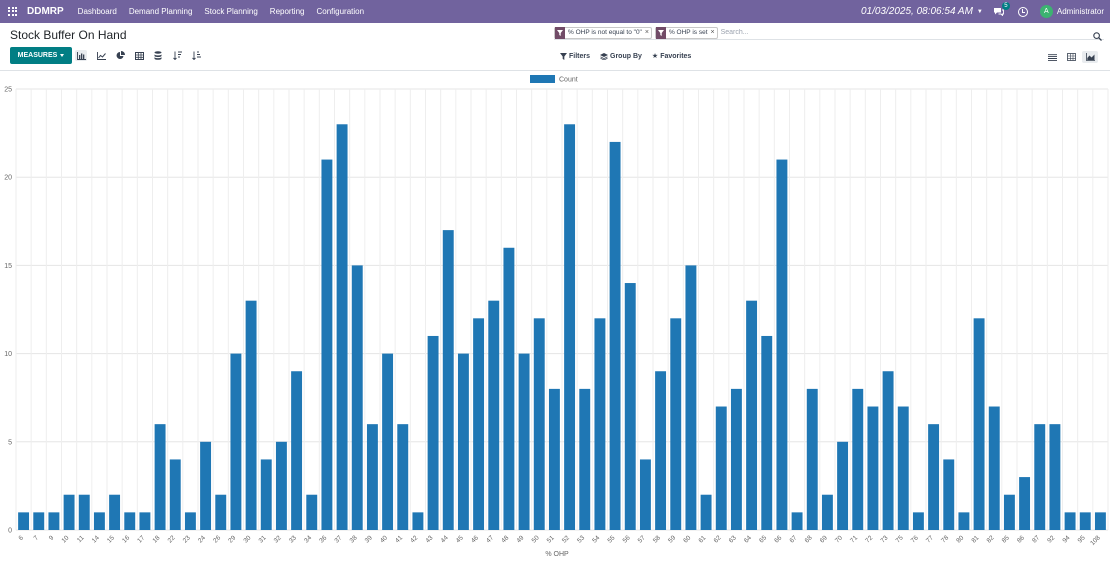 The width and height of the screenshot is (1110, 567). What do you see at coordinates (8, 178) in the screenshot?
I see `y-tick-label: 20` at bounding box center [8, 178].